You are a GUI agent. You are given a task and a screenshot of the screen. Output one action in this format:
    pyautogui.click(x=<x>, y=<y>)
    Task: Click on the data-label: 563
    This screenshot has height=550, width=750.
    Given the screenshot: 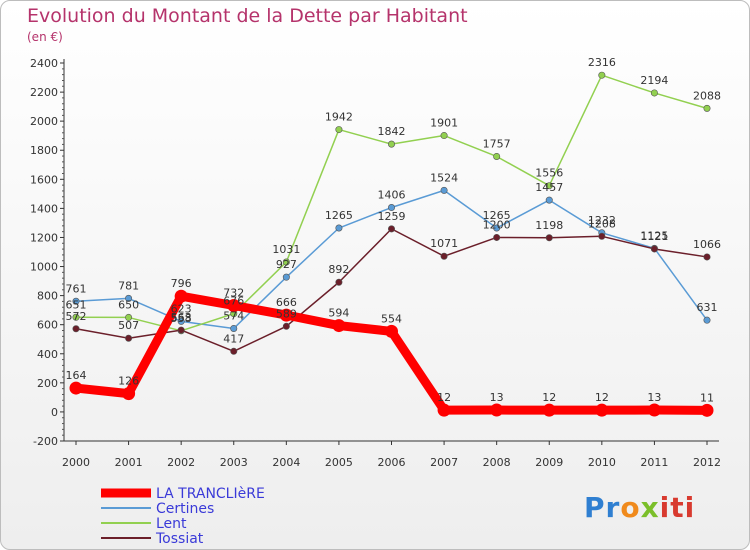 What is the action you would take?
    pyautogui.click(x=181, y=317)
    